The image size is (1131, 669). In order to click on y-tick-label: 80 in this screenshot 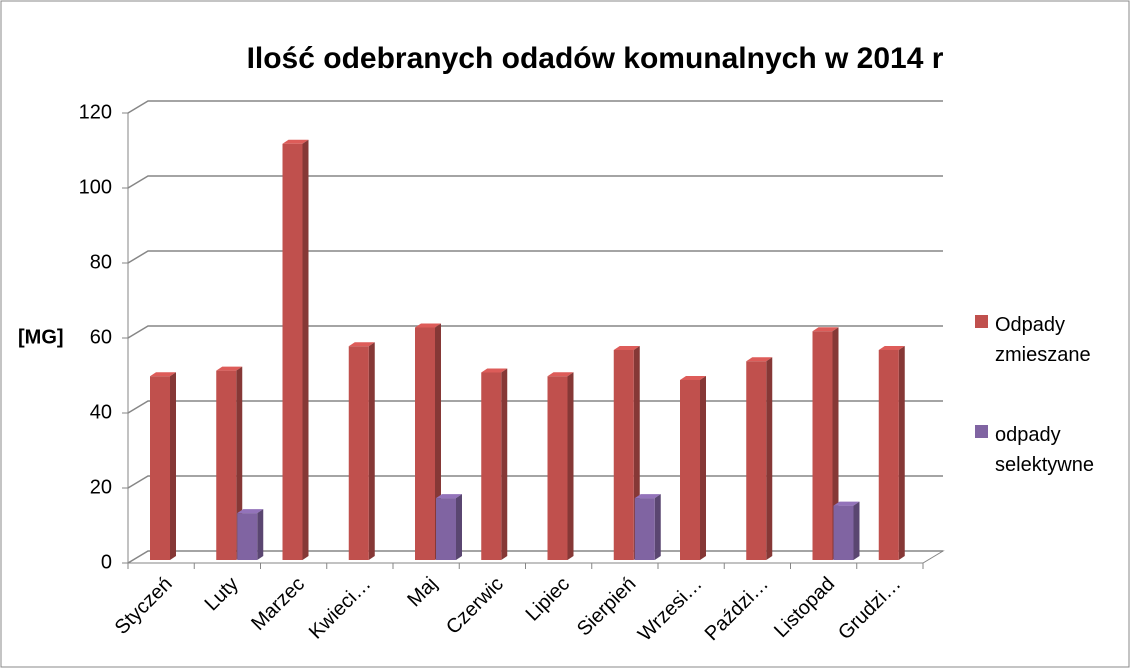, I will do `click(101, 262)`.